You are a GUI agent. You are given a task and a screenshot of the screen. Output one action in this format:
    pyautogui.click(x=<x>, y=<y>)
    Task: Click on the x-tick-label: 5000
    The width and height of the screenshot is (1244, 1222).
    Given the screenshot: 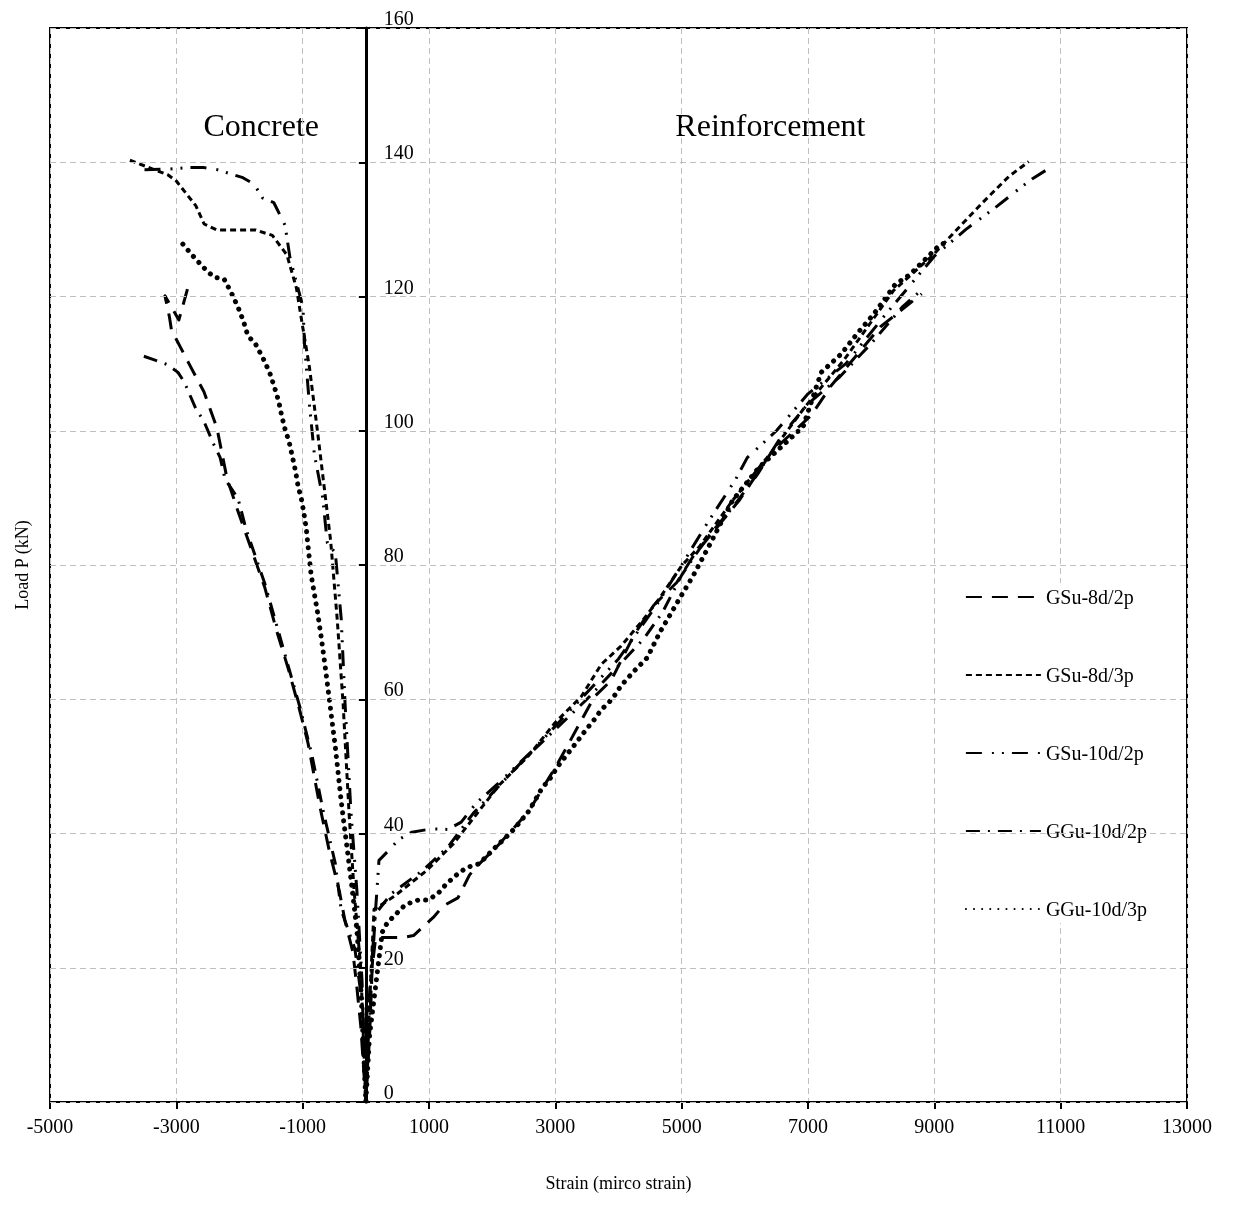 What is the action you would take?
    pyautogui.click(x=681, y=1126)
    